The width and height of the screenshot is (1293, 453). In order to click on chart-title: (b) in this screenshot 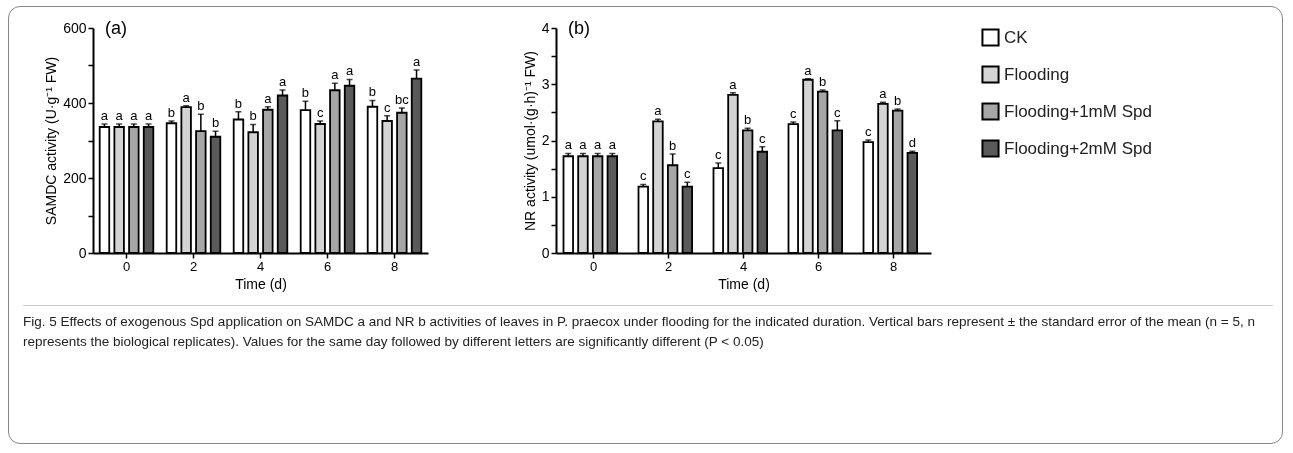, I will do `click(579, 28)`.